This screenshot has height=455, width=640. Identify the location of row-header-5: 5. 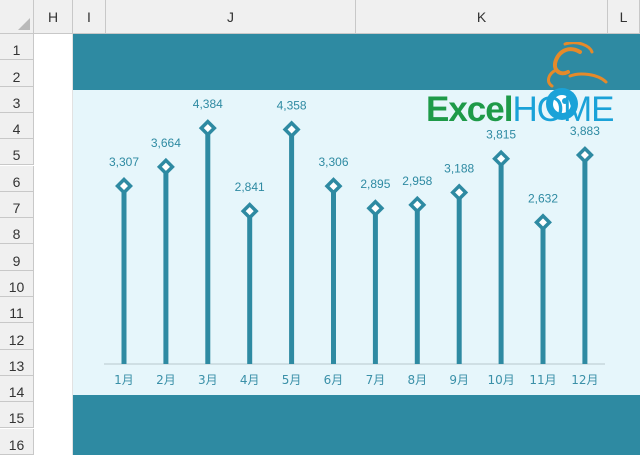
(17, 152).